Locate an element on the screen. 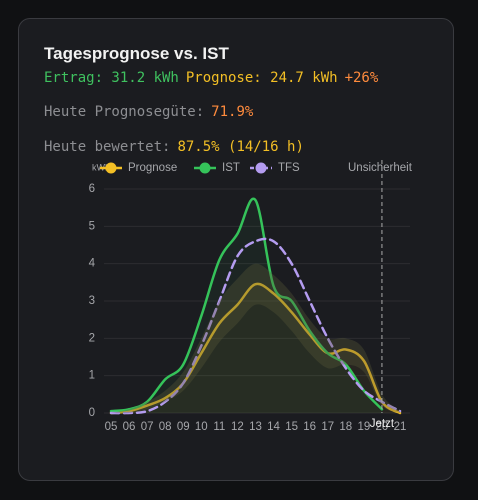  y-tick-label: 5 is located at coordinates (92, 226).